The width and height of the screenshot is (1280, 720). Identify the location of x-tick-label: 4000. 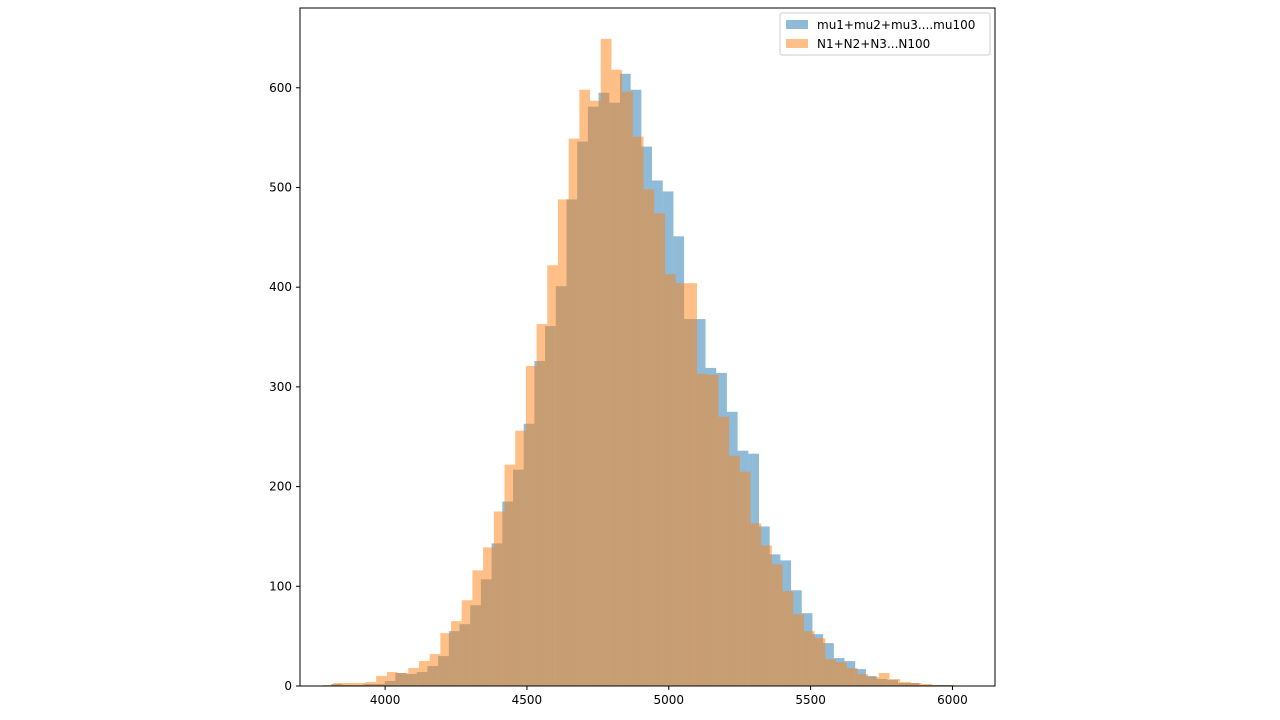
(385, 700).